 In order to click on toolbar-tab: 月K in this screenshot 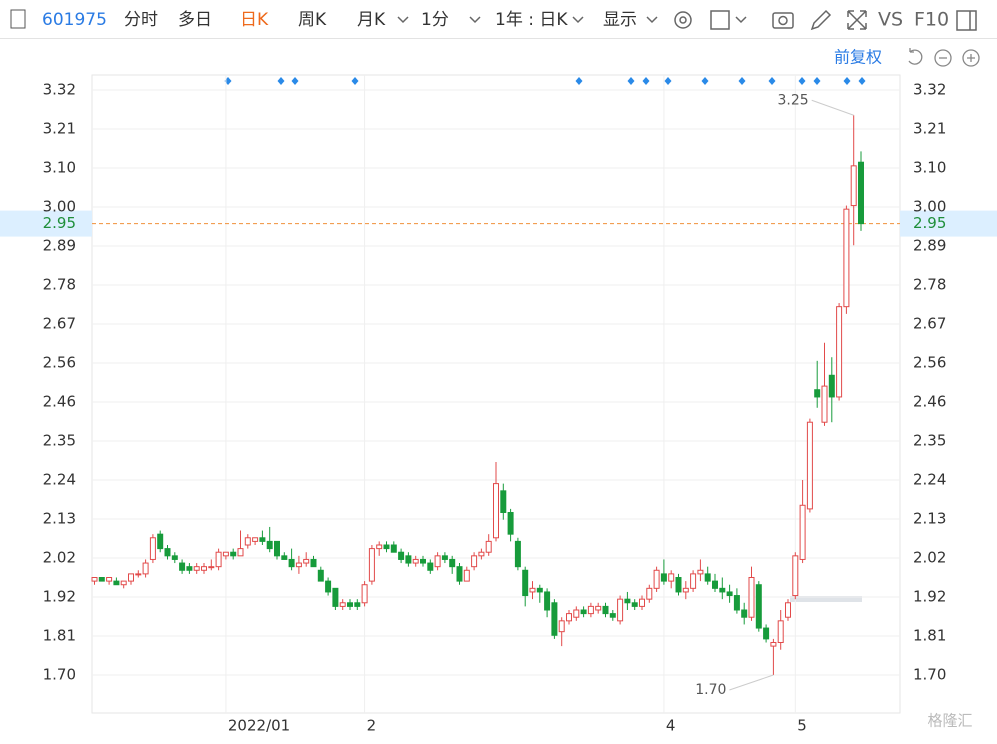, I will do `click(371, 20)`.